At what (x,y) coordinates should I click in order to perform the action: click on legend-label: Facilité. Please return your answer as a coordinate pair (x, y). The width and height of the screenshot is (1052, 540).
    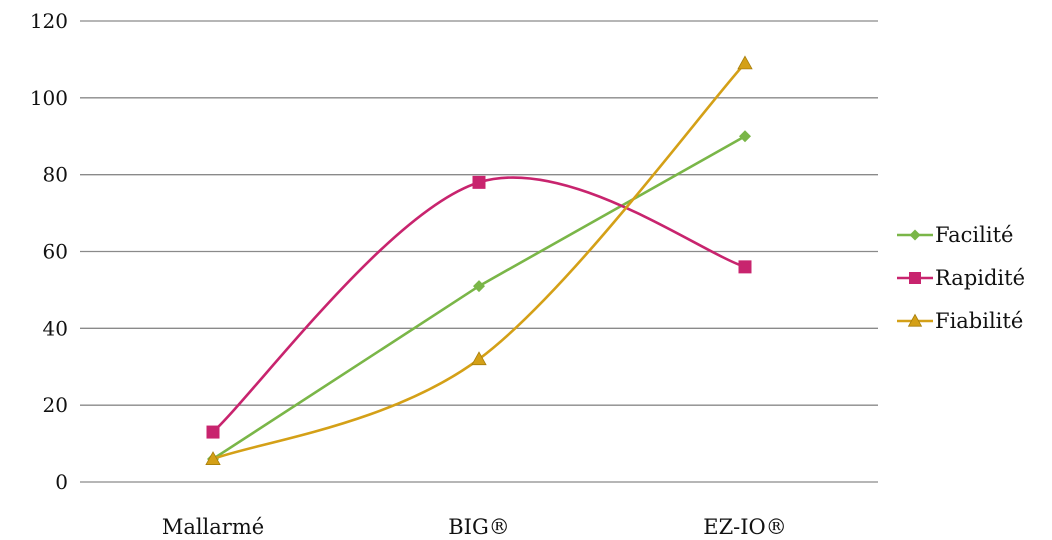
    Looking at the image, I should click on (974, 235).